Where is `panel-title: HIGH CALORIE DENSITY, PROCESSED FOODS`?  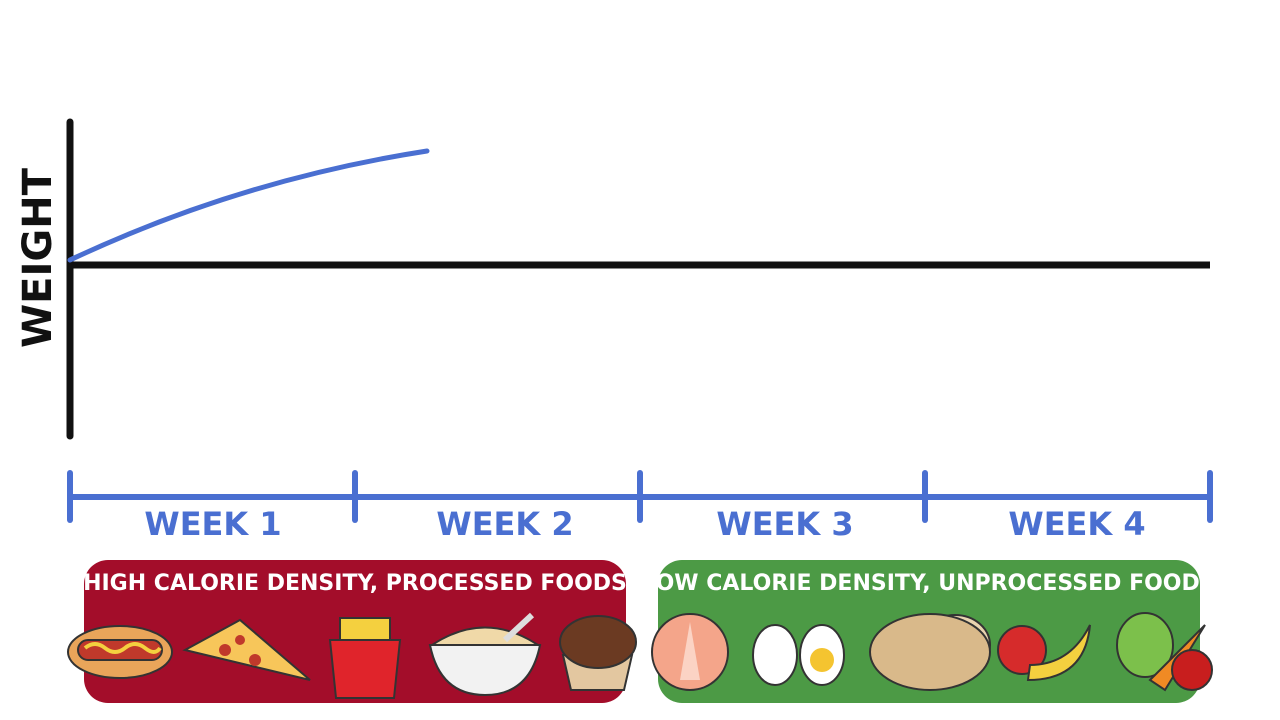
panel-title: HIGH CALORIE DENSITY, PROCESSED FOODS is located at coordinates (355, 583).